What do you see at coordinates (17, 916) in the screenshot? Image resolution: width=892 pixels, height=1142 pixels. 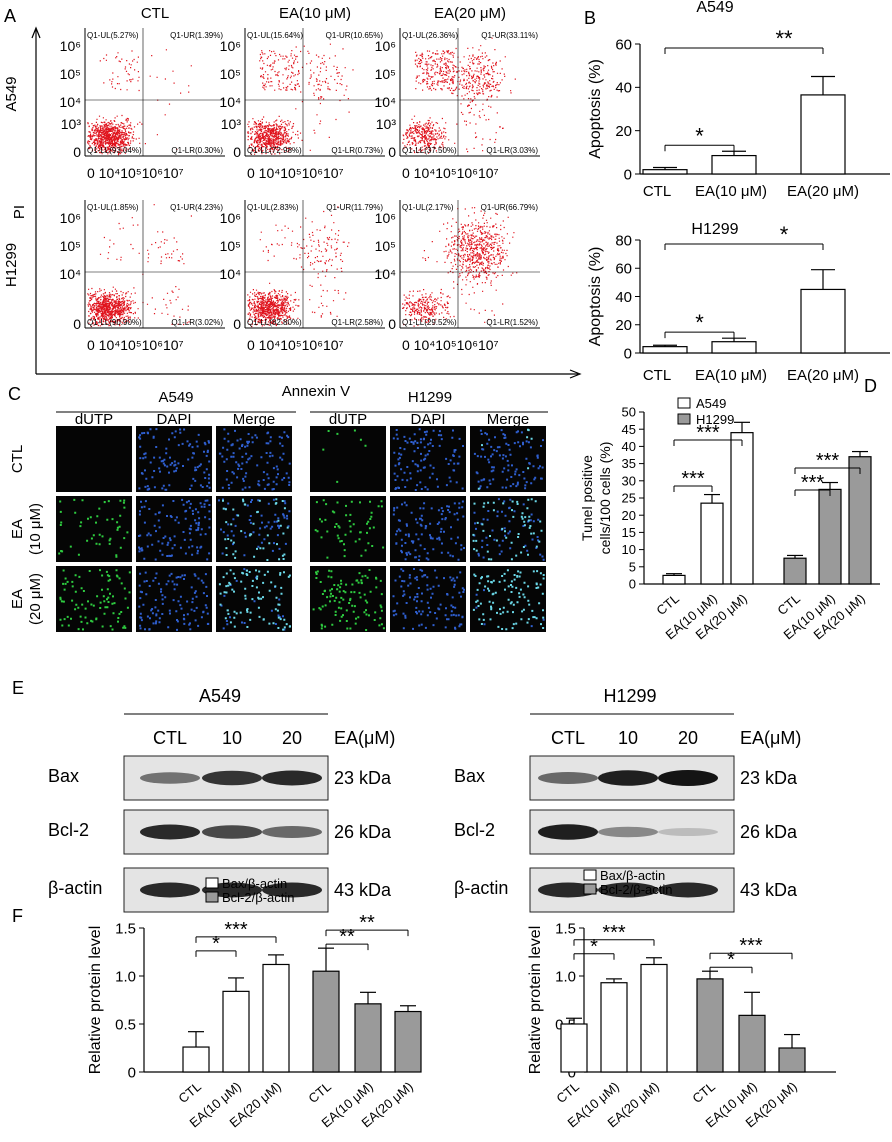 I see `panel-letter-f: F` at bounding box center [17, 916].